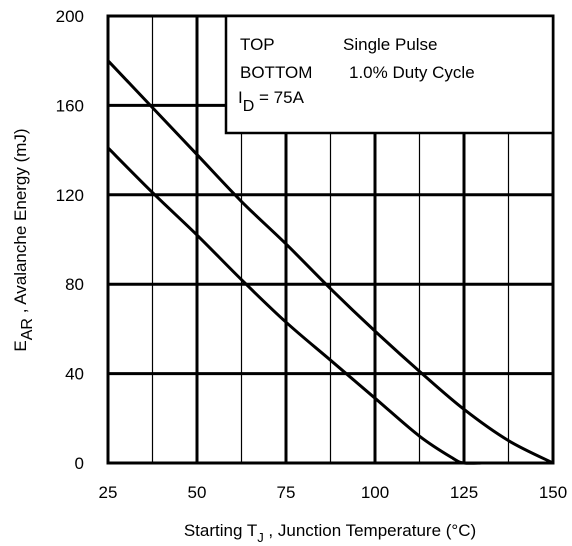 The height and width of the screenshot is (546, 572). Describe the element at coordinates (240, 97) in the screenshot. I see `legend-condition-main: I` at that location.